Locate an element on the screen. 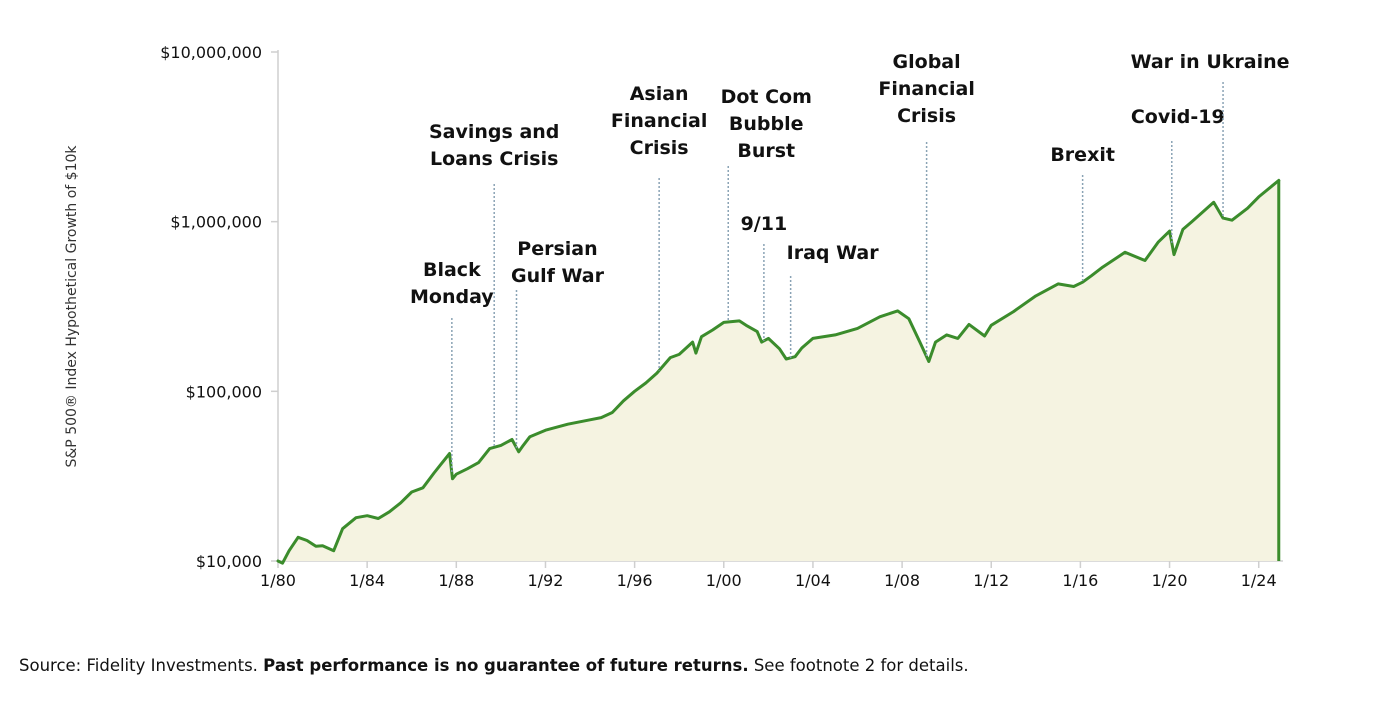  event-label-line: Iraq War is located at coordinates (833, 253).